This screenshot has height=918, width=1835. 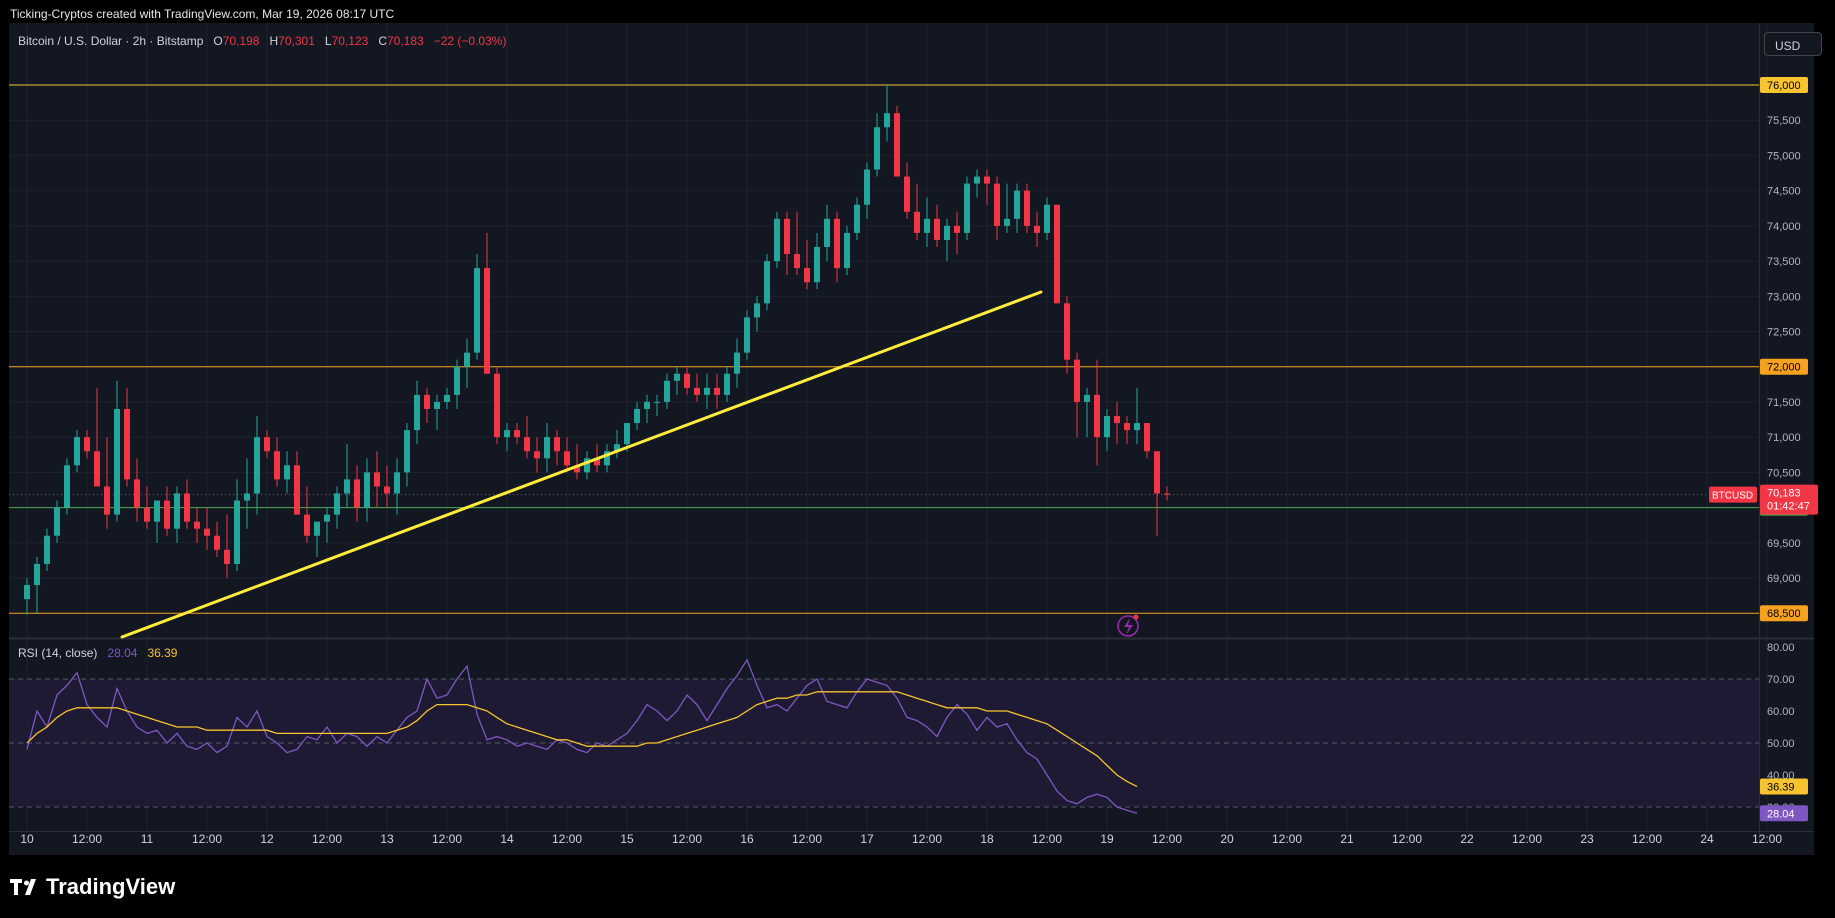 What do you see at coordinates (1784, 227) in the screenshot?
I see `price-tick-label: 74,000` at bounding box center [1784, 227].